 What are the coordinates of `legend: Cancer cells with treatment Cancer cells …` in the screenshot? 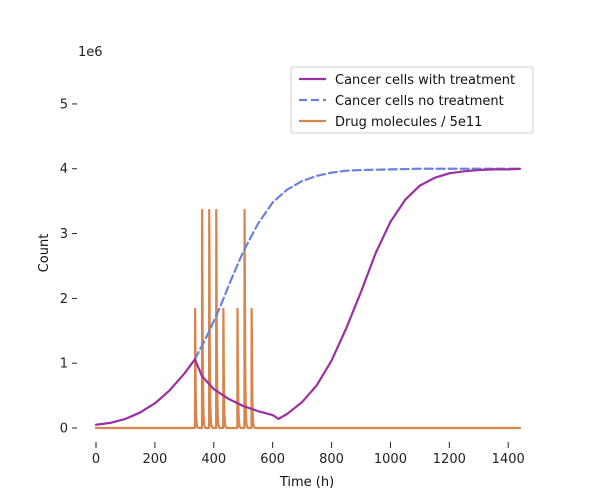 It's located at (412, 100).